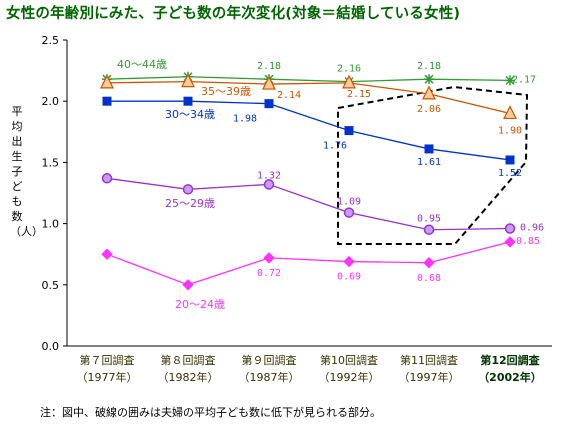  What do you see at coordinates (532, 227) in the screenshot?
I see `data-label: 0.96` at bounding box center [532, 227].